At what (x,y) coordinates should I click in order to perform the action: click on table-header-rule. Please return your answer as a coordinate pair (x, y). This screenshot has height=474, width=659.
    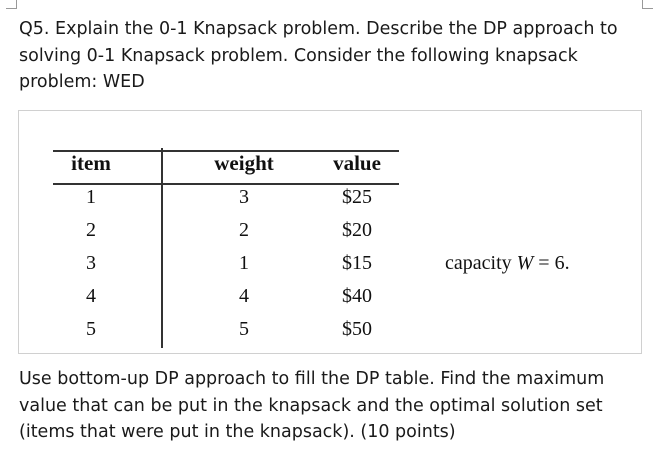
    Looking at the image, I should click on (226, 184).